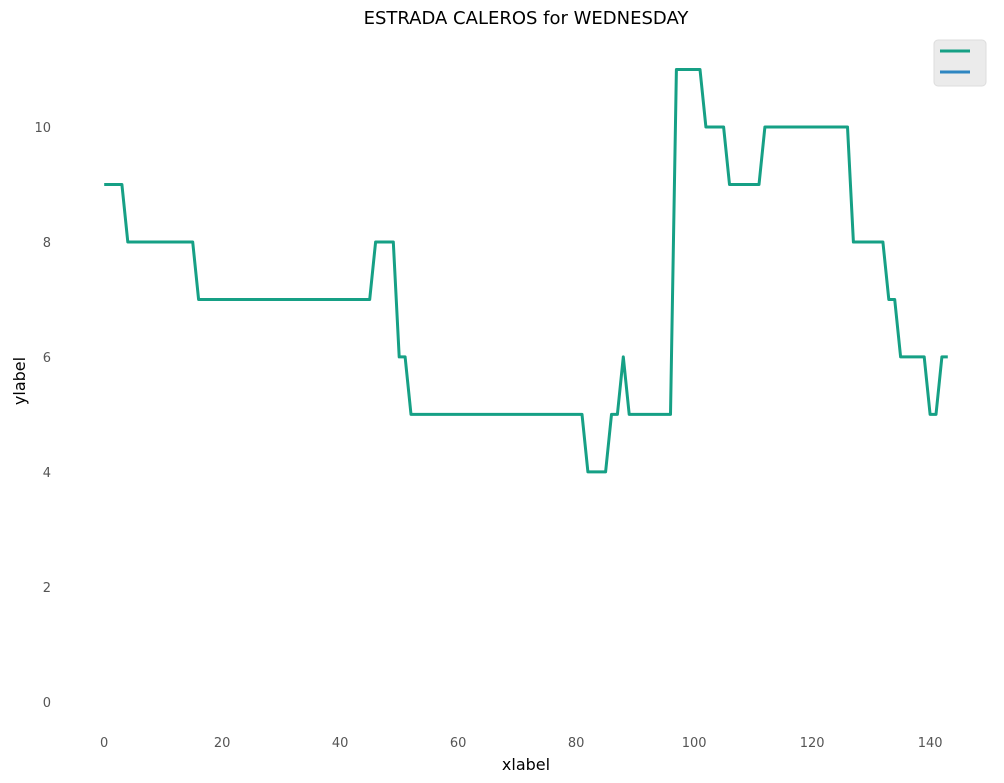  What do you see at coordinates (458, 743) in the screenshot?
I see `x-tick-label: 60` at bounding box center [458, 743].